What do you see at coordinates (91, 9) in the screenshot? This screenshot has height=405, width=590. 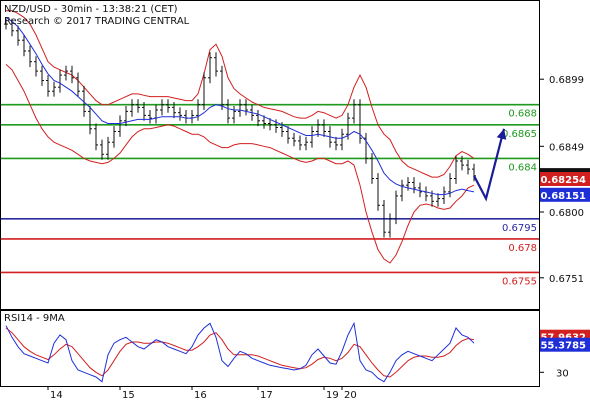 I see `chart-title: NZD/USD - 30min - 13:38:21 (CET)` at bounding box center [91, 9].